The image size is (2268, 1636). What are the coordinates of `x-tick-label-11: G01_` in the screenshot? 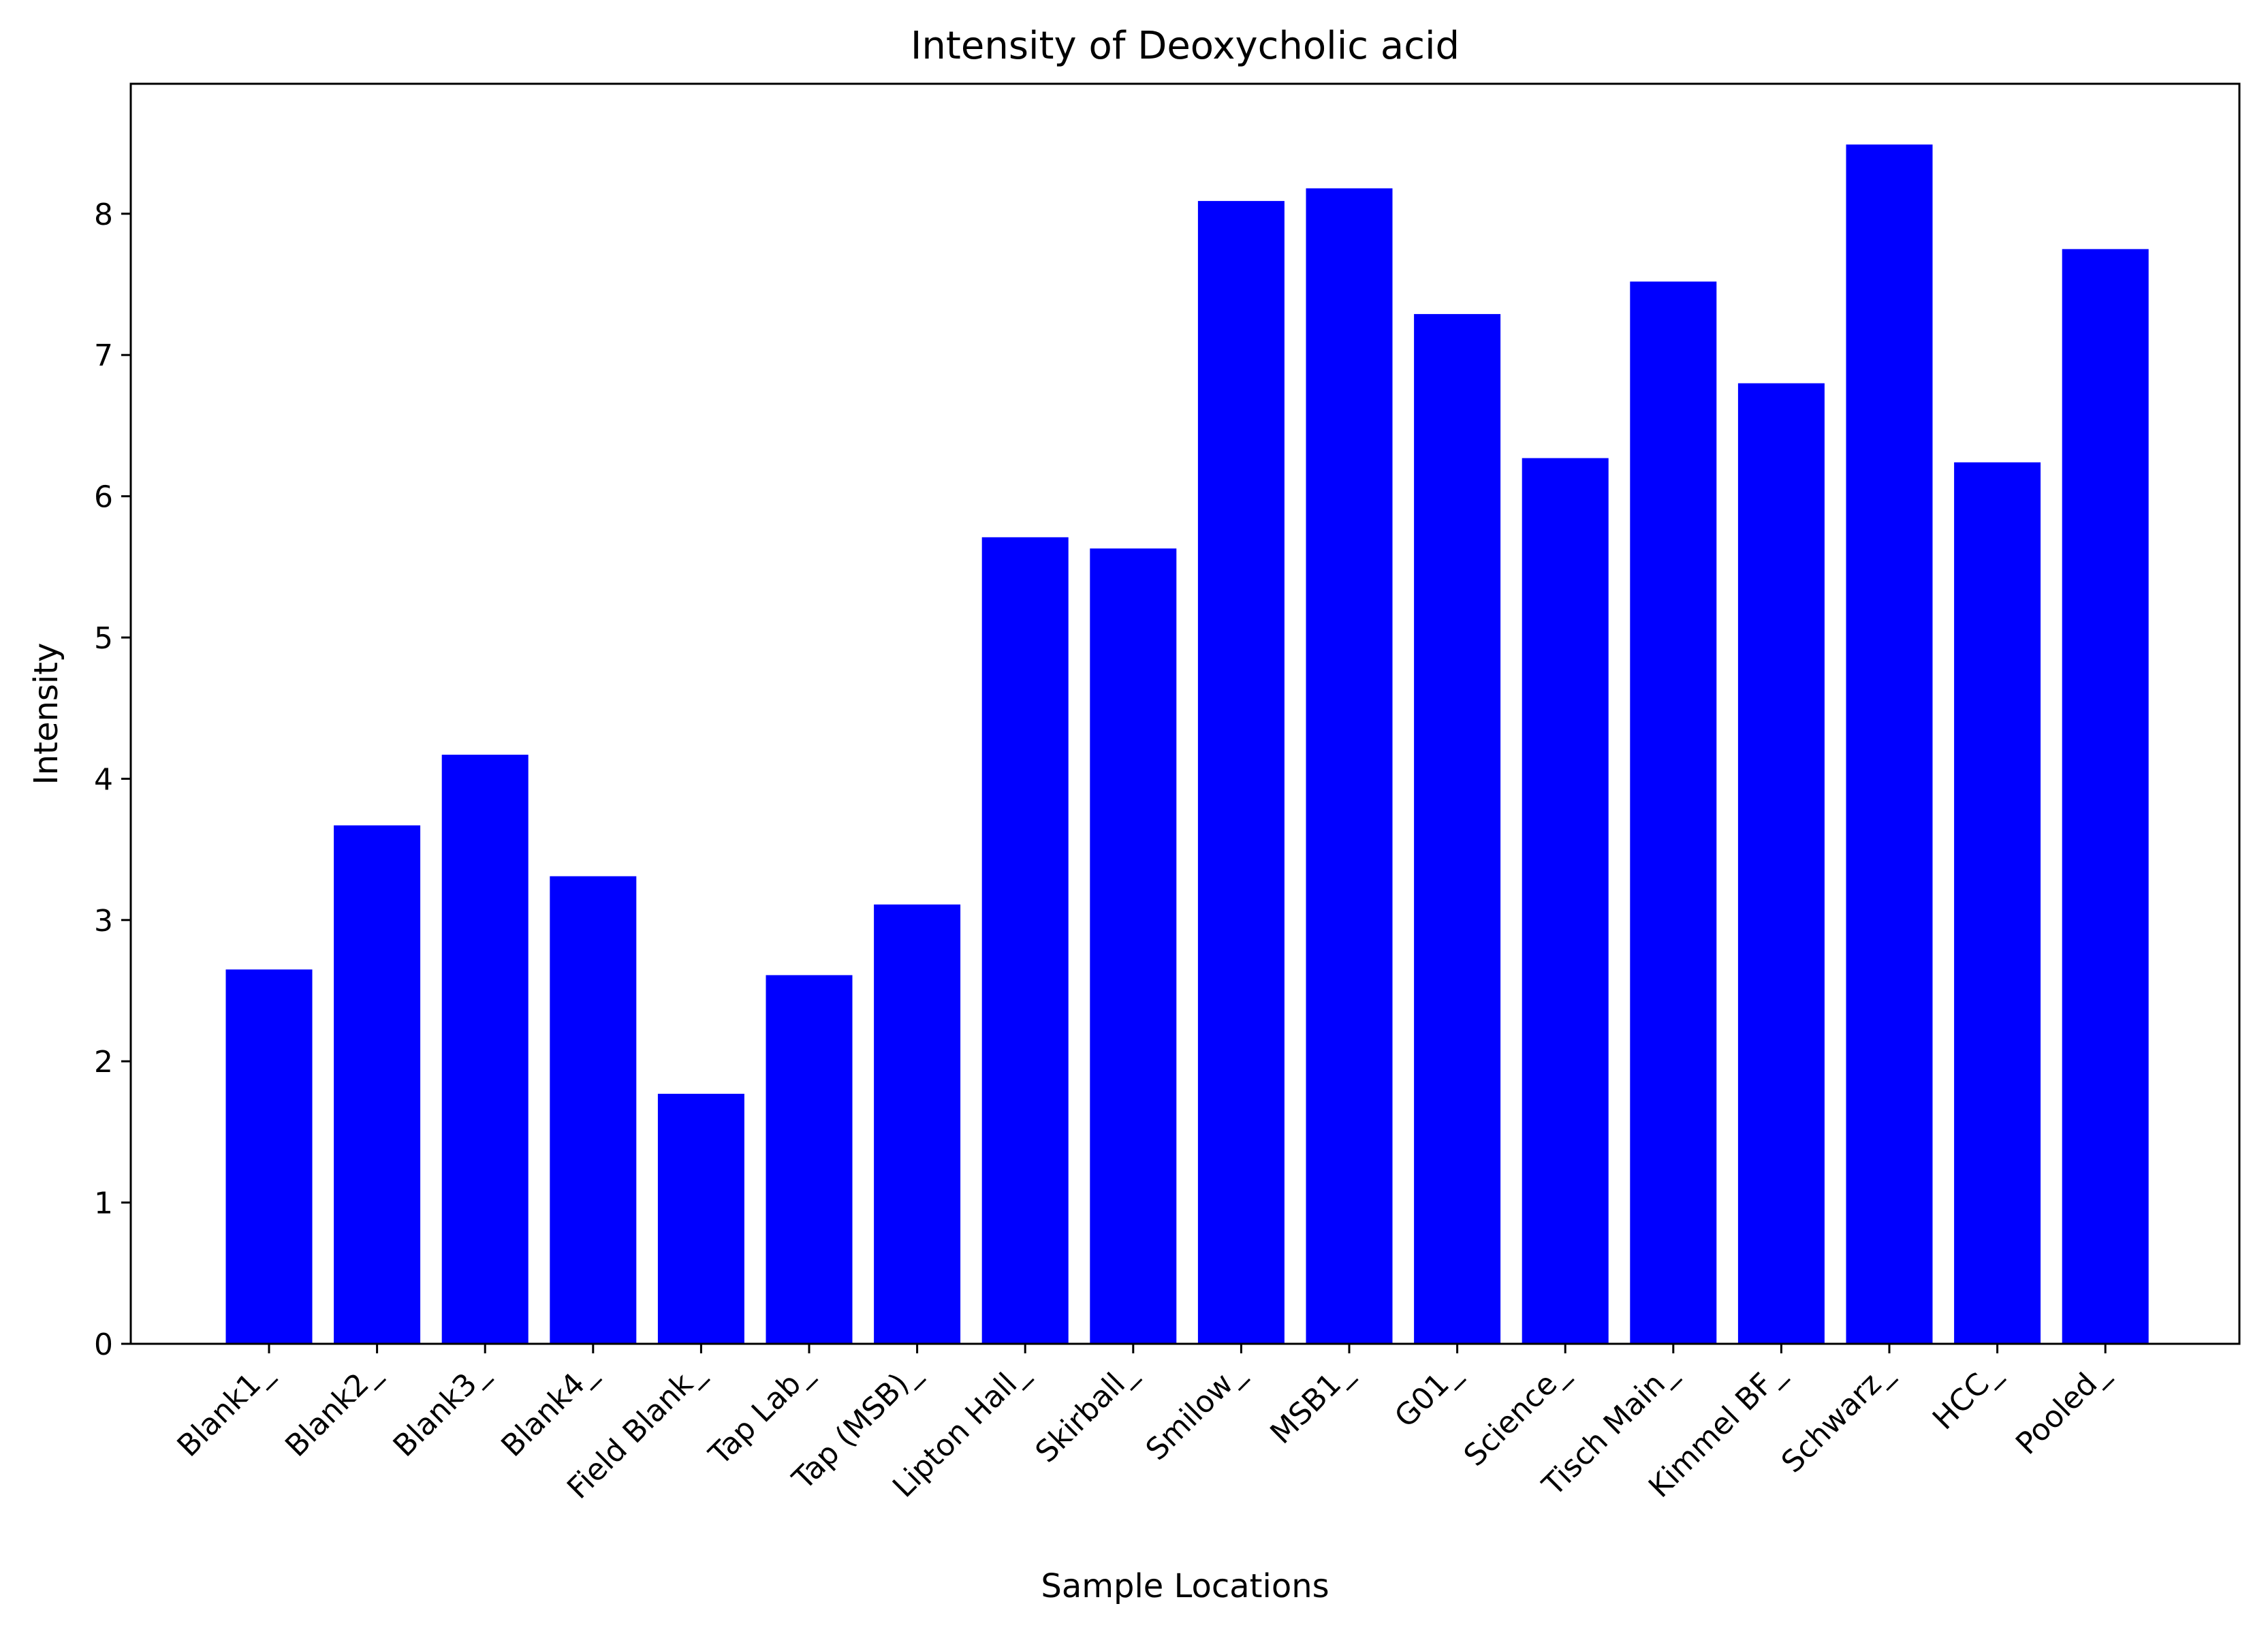 It's located at (1427, 1394).